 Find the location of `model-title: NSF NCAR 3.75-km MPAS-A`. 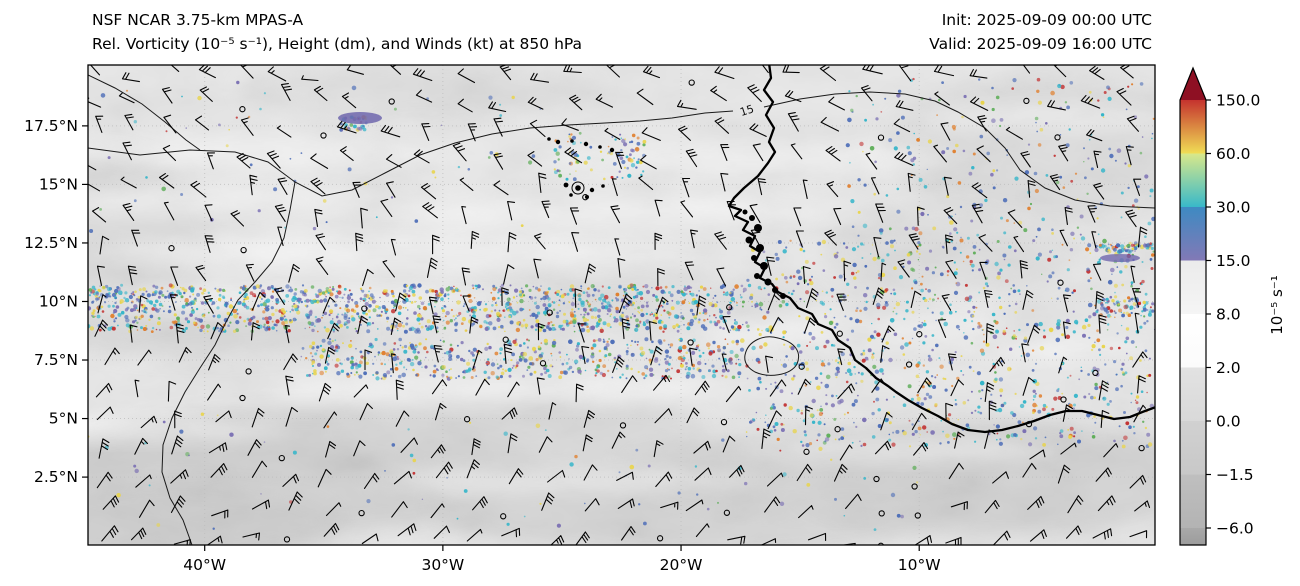

model-title: NSF NCAR 3.75-km MPAS-A is located at coordinates (198, 20).